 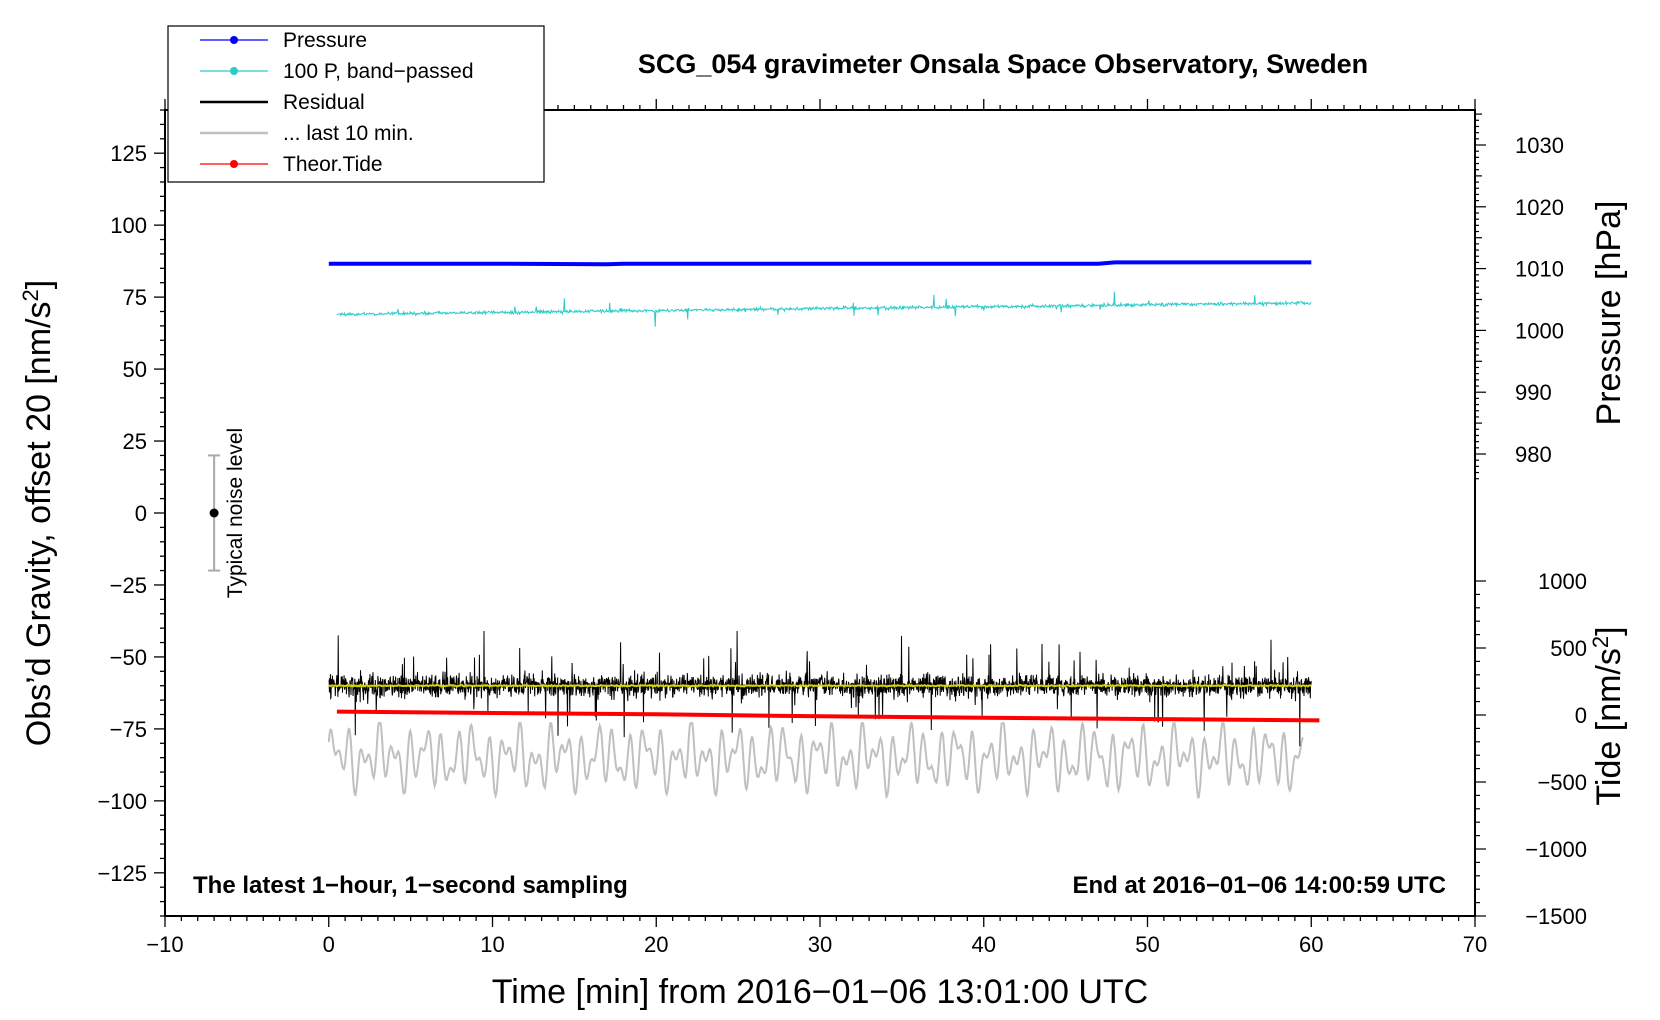 I want to click on y-axis-title-tide-text: Tide [nm/s, so click(x=1609, y=726).